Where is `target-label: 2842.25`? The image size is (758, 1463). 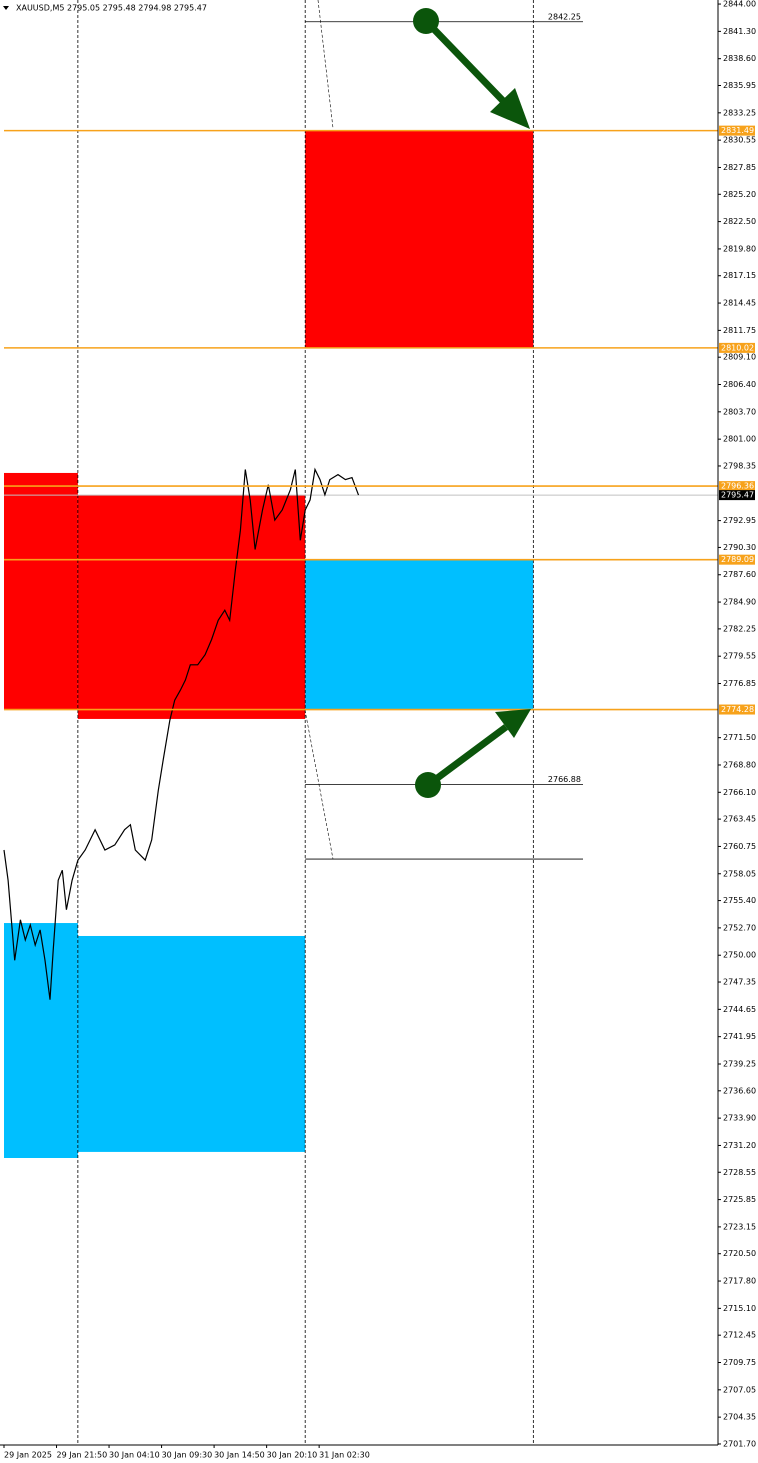
target-label: 2842.25 is located at coordinates (564, 16).